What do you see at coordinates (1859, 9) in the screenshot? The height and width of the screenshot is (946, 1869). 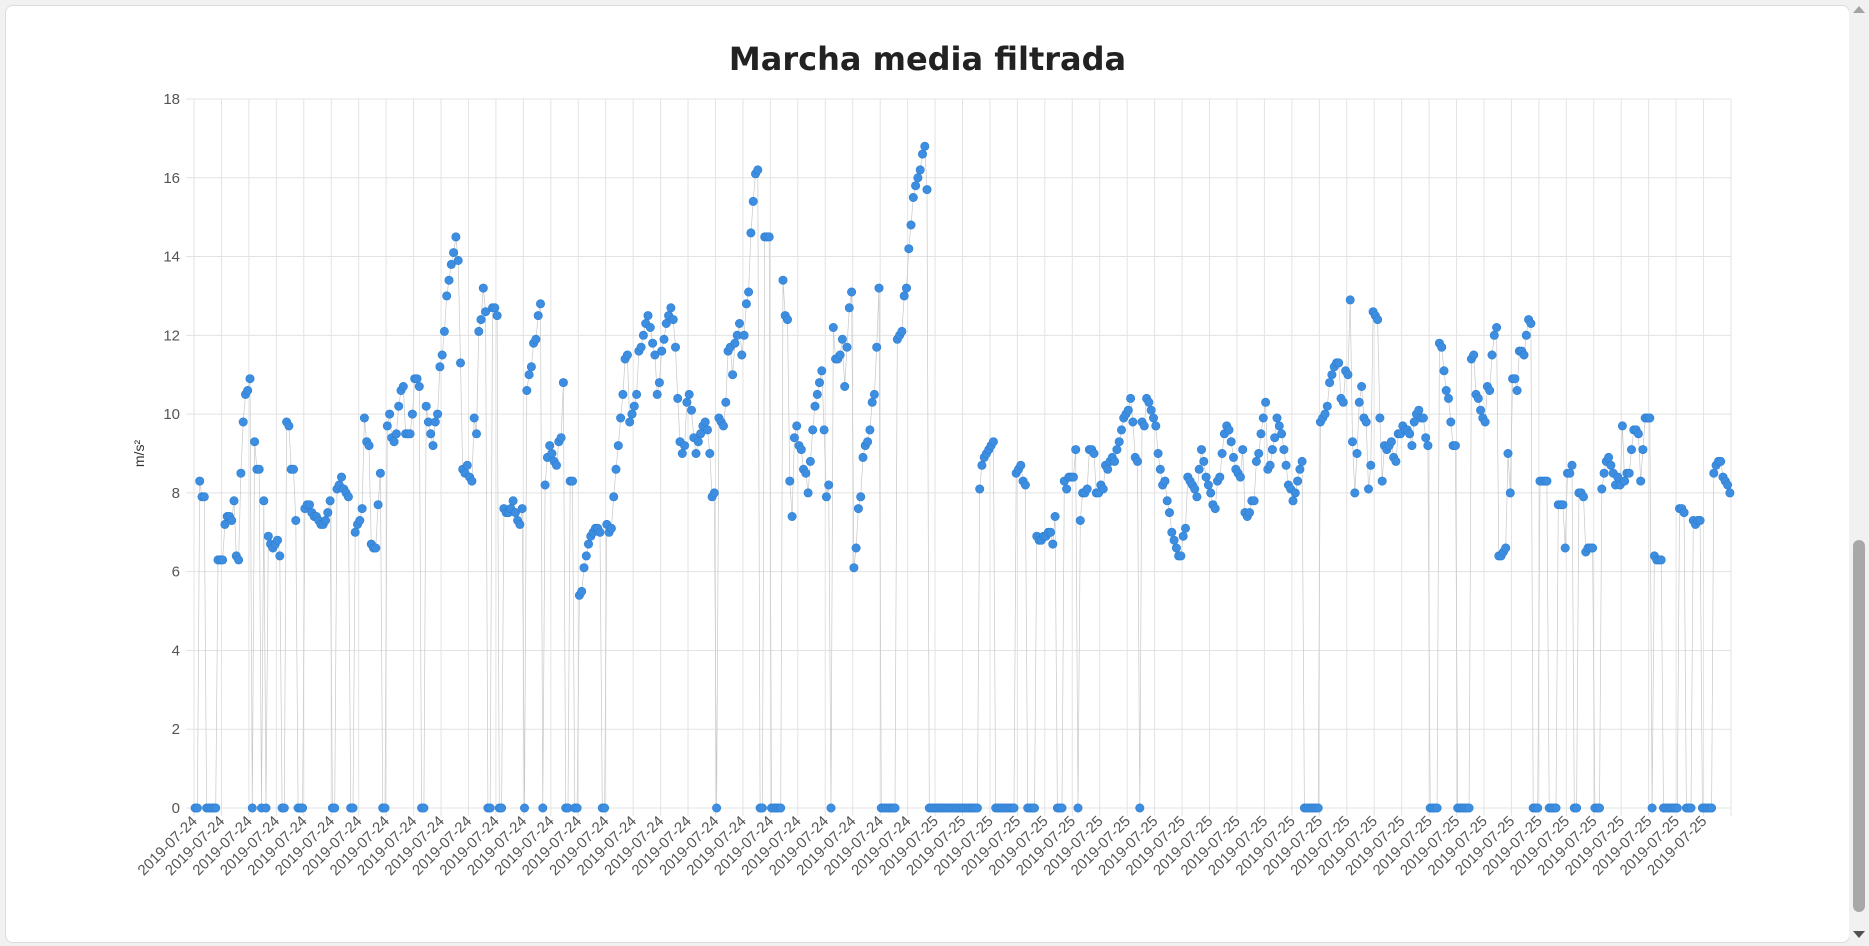 I see `scroll-up-arrow-icon` at bounding box center [1859, 9].